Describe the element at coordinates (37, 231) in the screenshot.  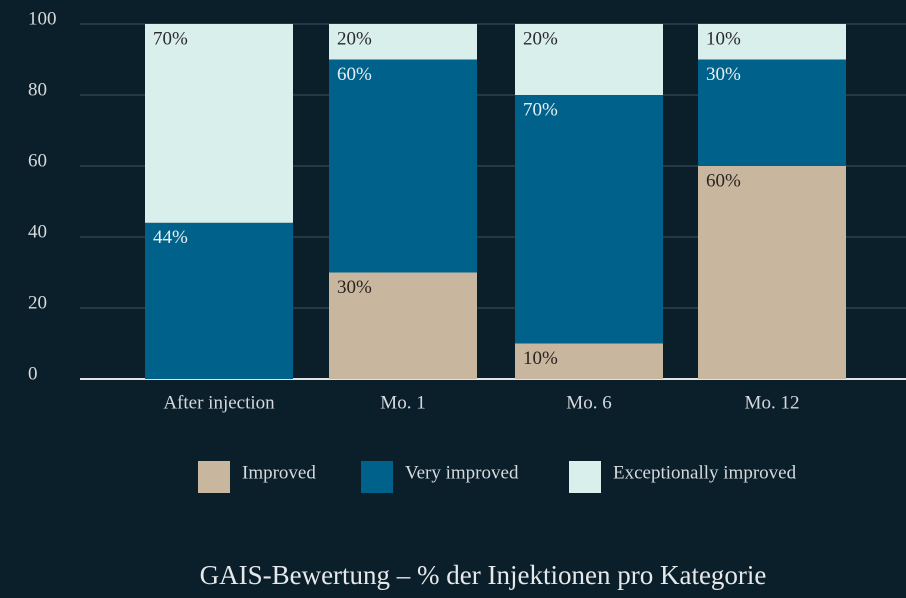
I see `y-tick-label: 40` at that location.